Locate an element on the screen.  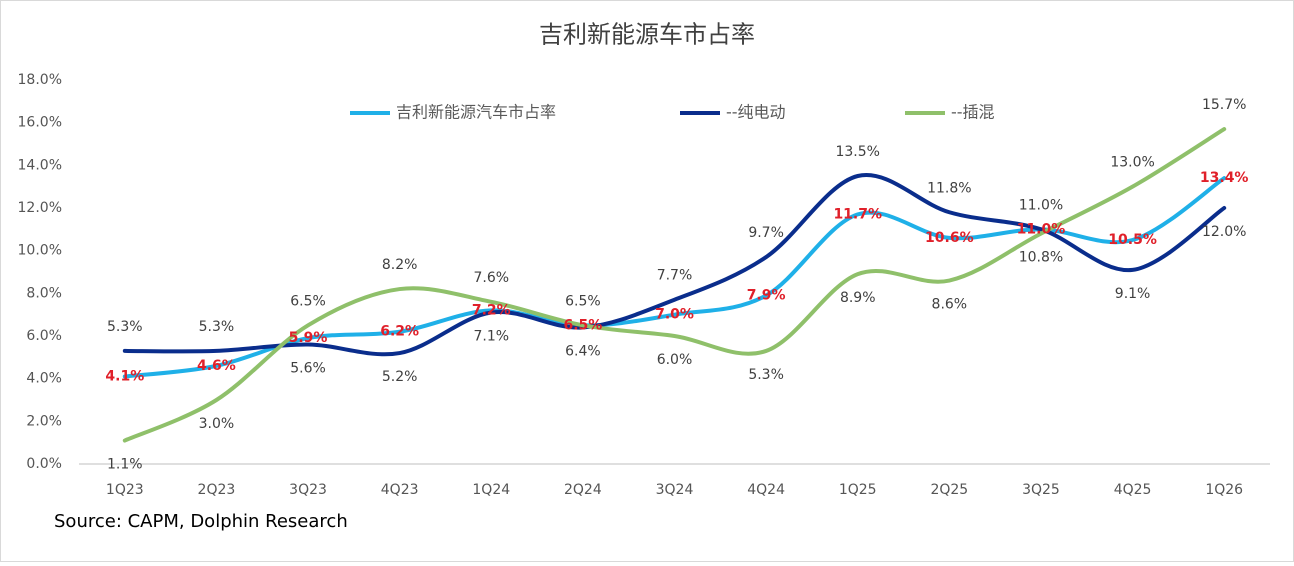
data-label: 5.9% is located at coordinates (308, 338).